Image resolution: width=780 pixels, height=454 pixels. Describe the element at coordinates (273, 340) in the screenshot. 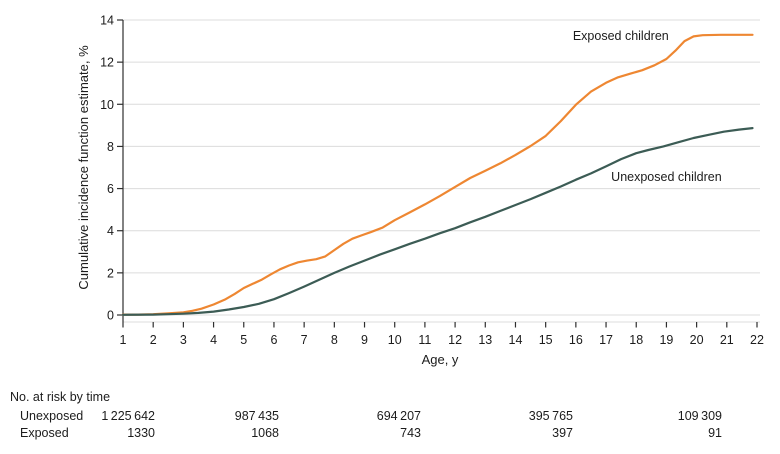

I see `x-tick-label: 6` at that location.